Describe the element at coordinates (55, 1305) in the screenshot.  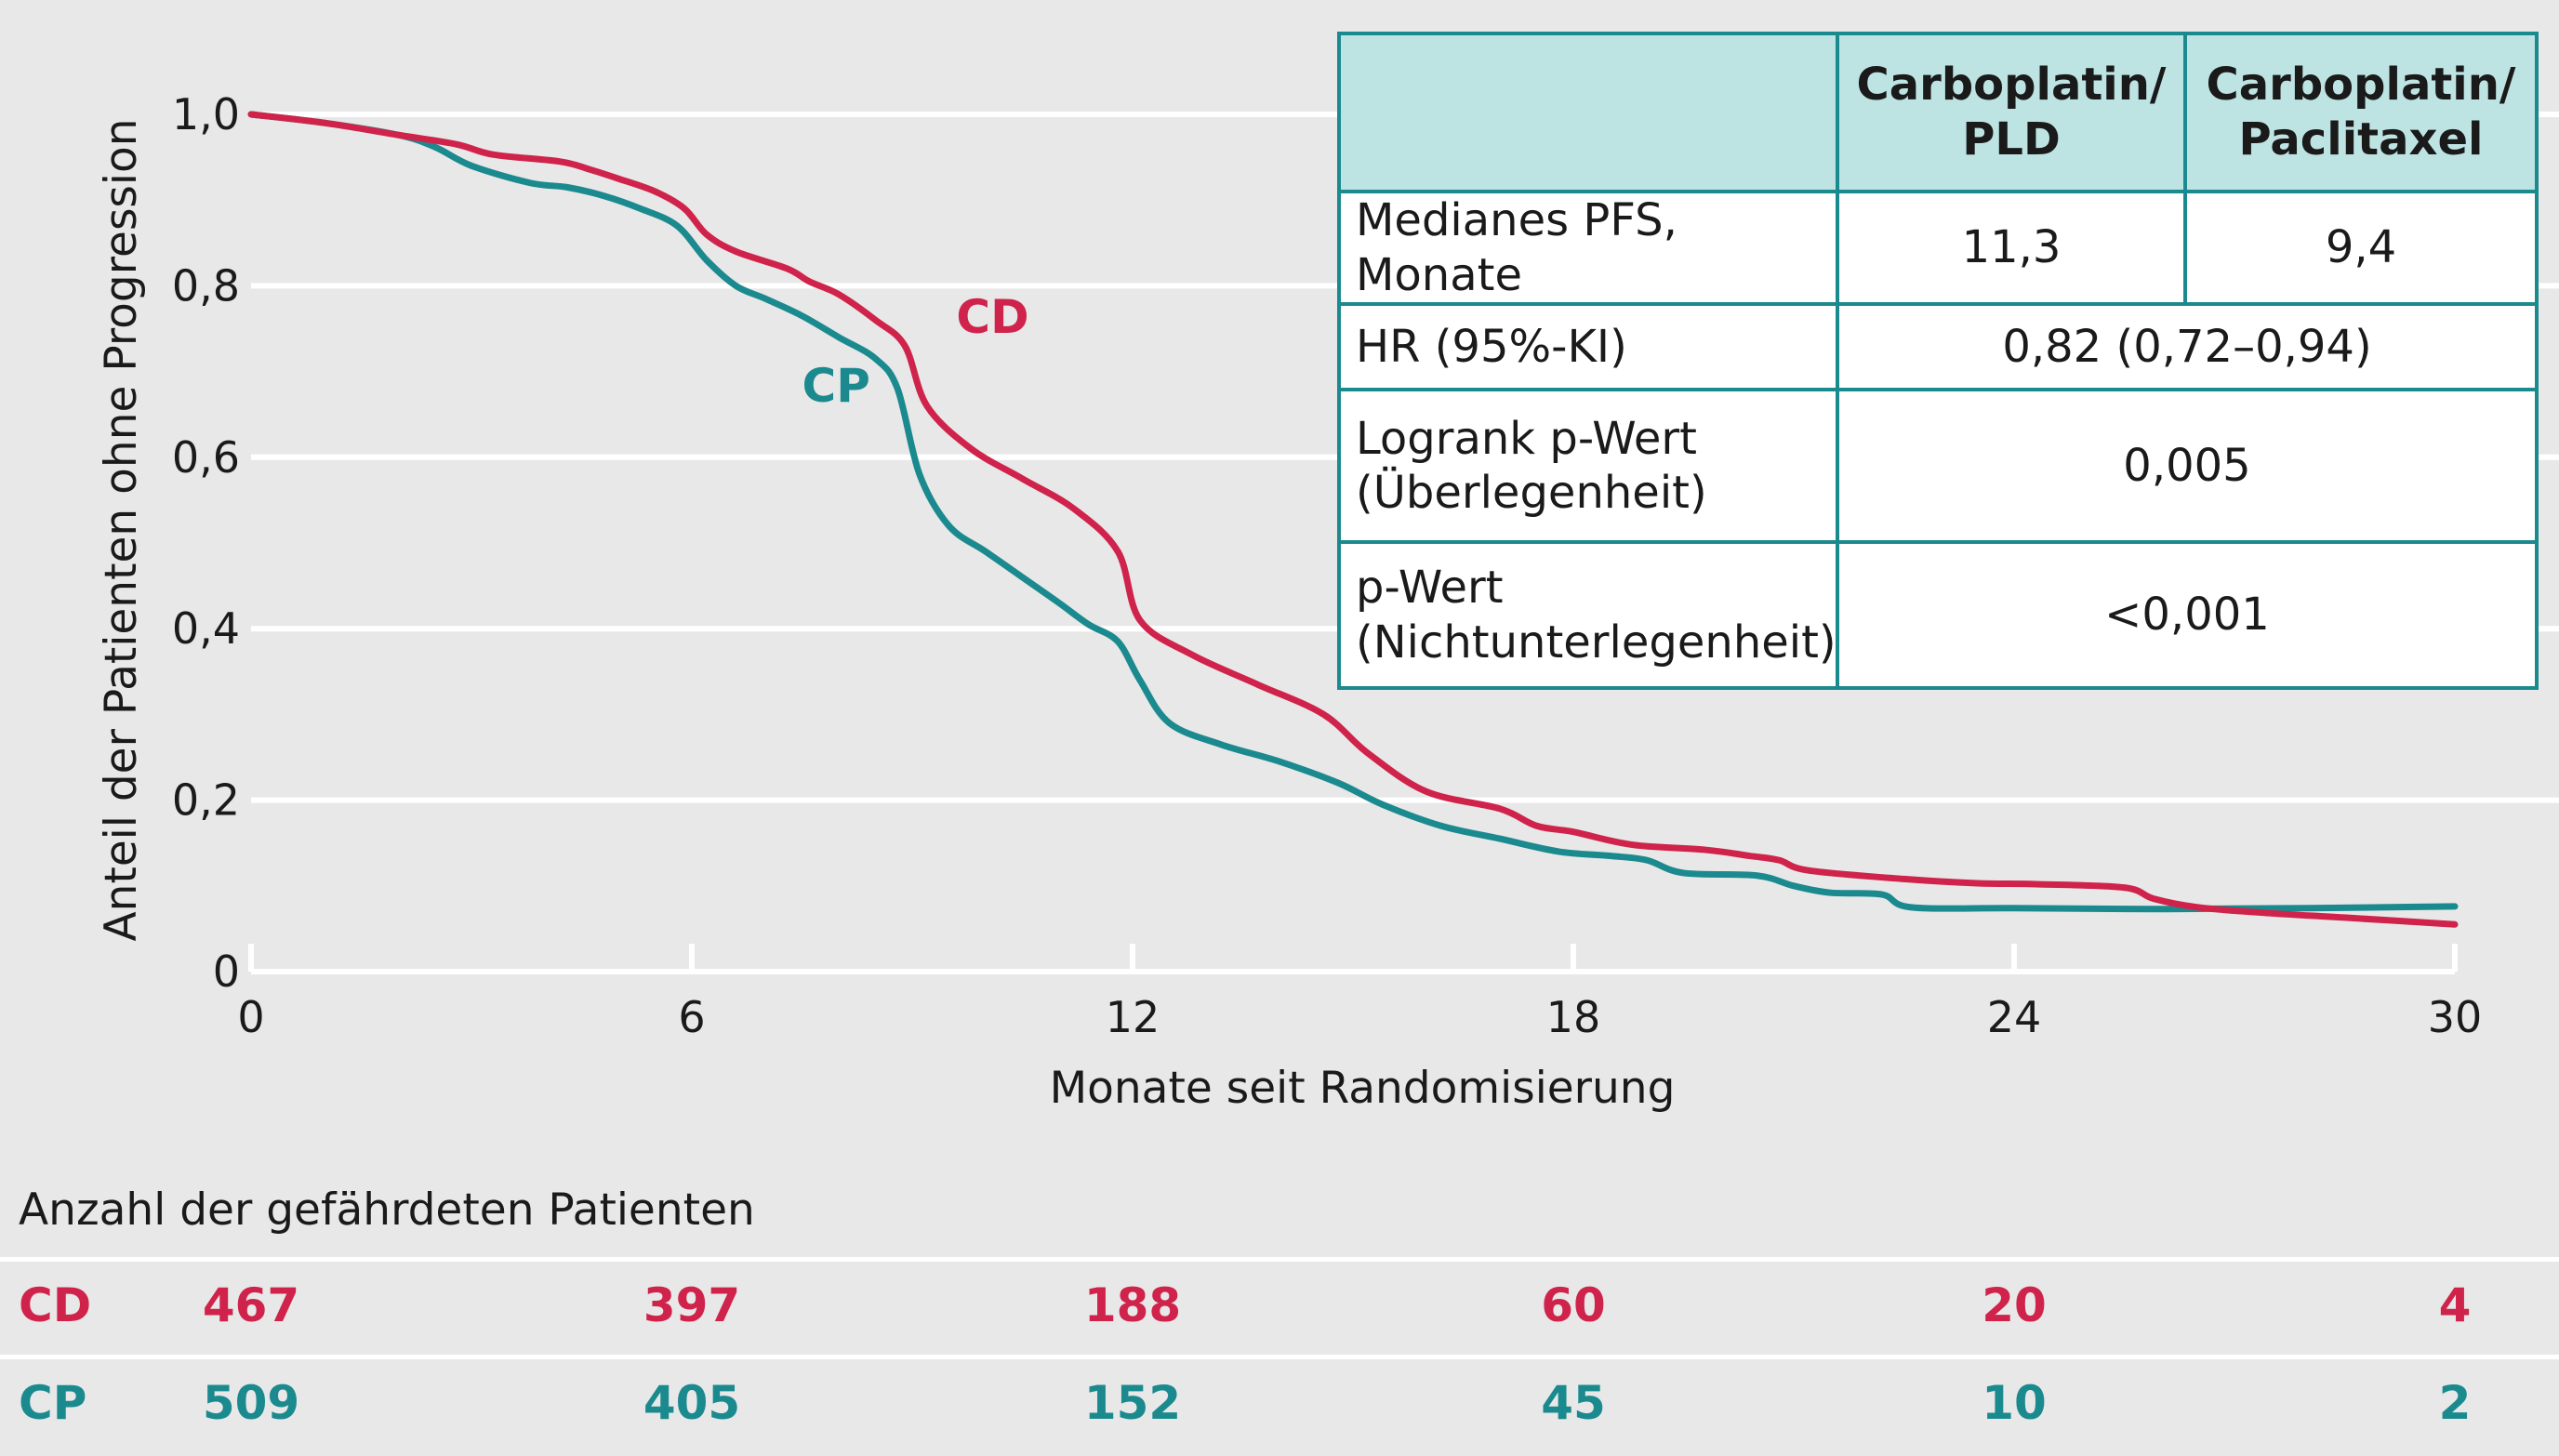
I see `risk-row-name: CD` at that location.